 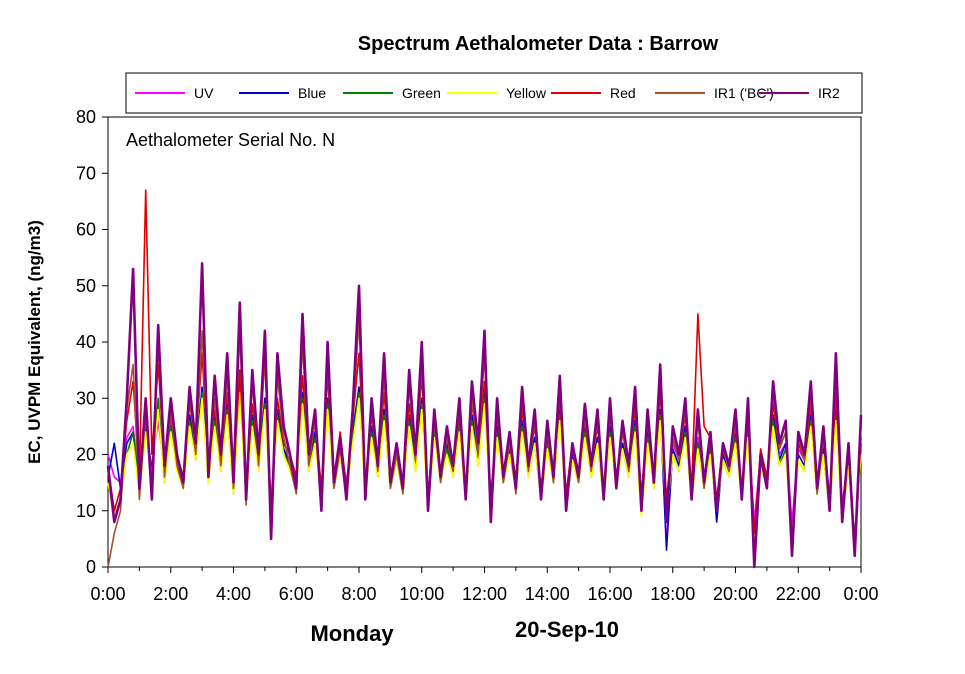 I want to click on legend-item: IR1 ('BC'), so click(x=714, y=93).